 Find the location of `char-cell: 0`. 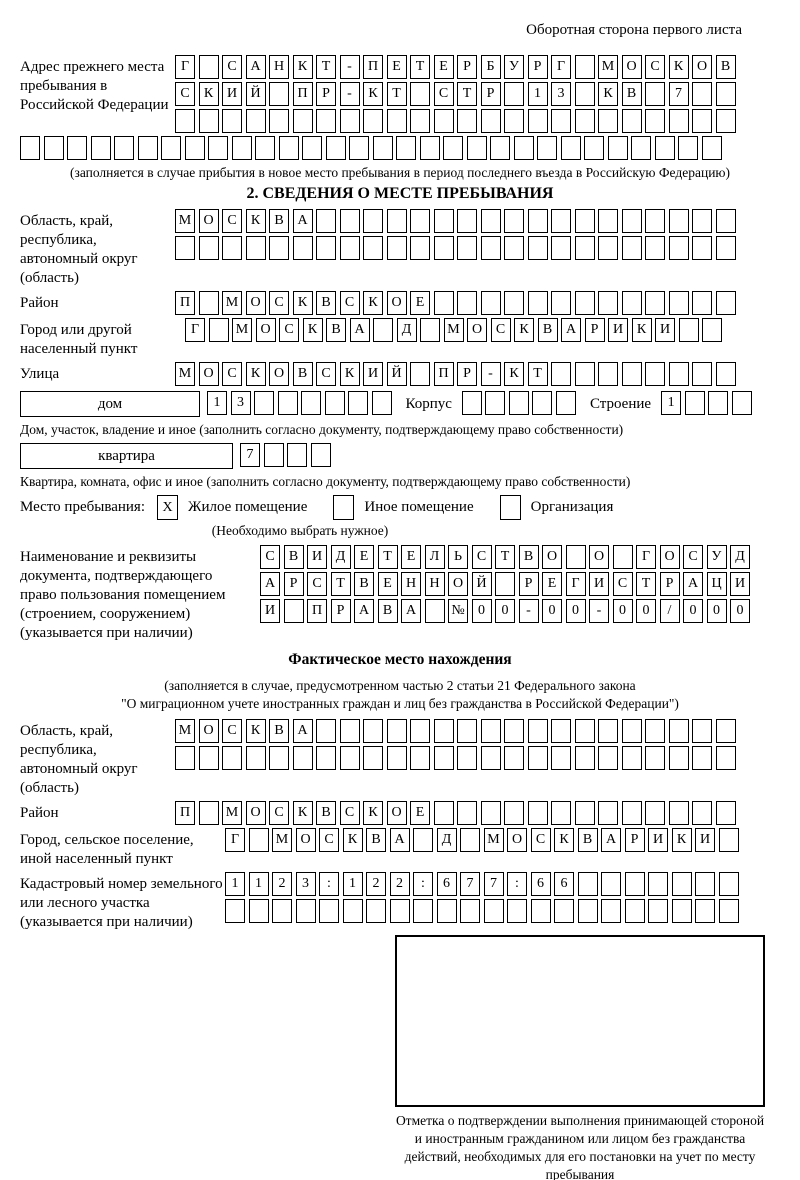

char-cell: 0 is located at coordinates (693, 611).